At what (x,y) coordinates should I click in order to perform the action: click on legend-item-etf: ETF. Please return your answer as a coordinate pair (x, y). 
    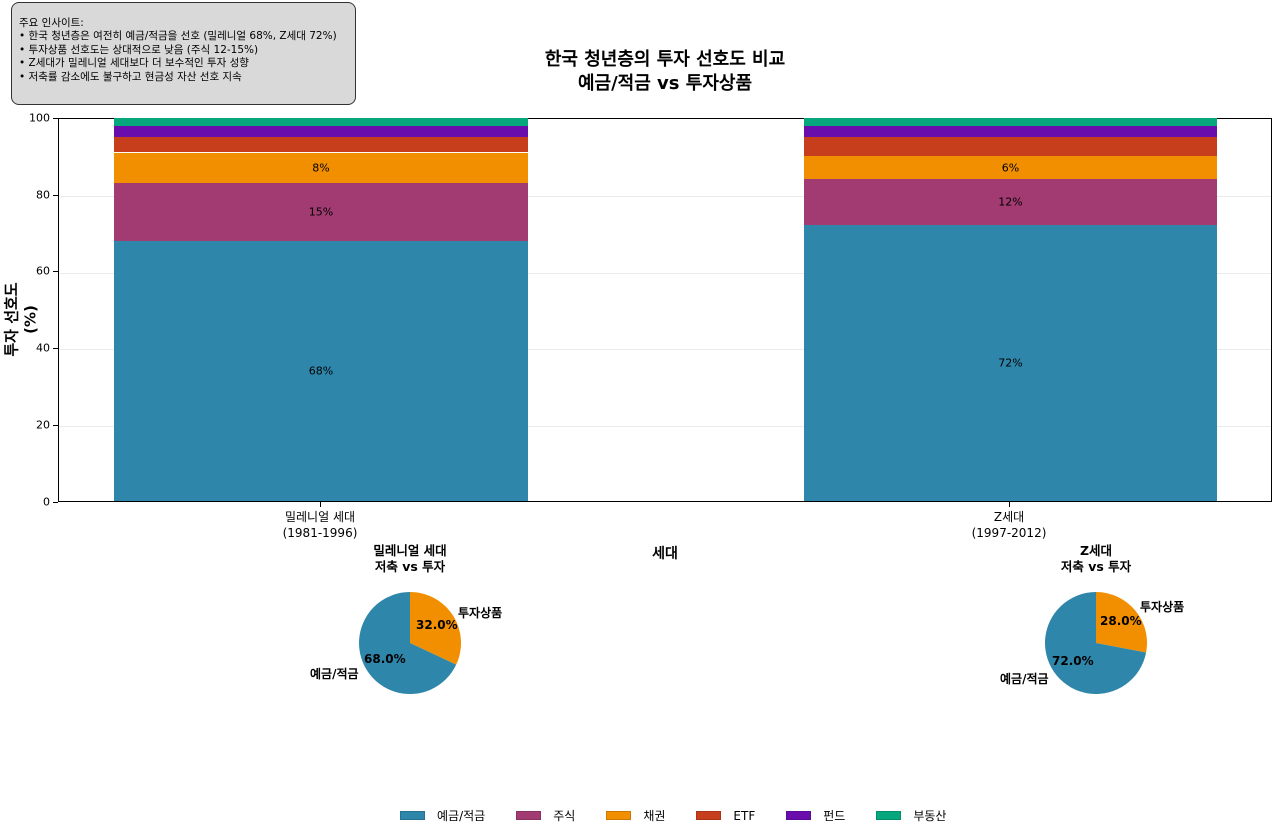
    Looking at the image, I should click on (725, 816).